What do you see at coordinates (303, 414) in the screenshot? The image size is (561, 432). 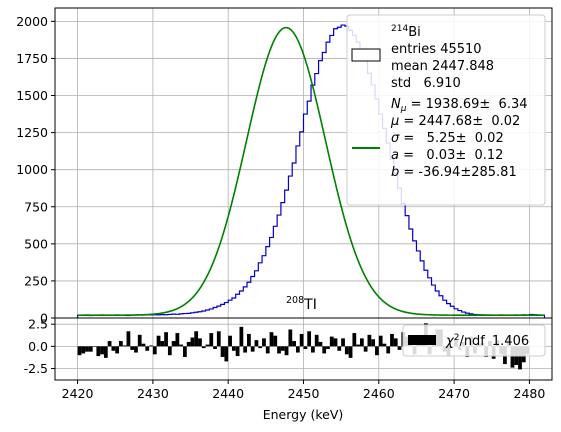 I see `x-axis-label: Energy (keV)` at bounding box center [303, 414].